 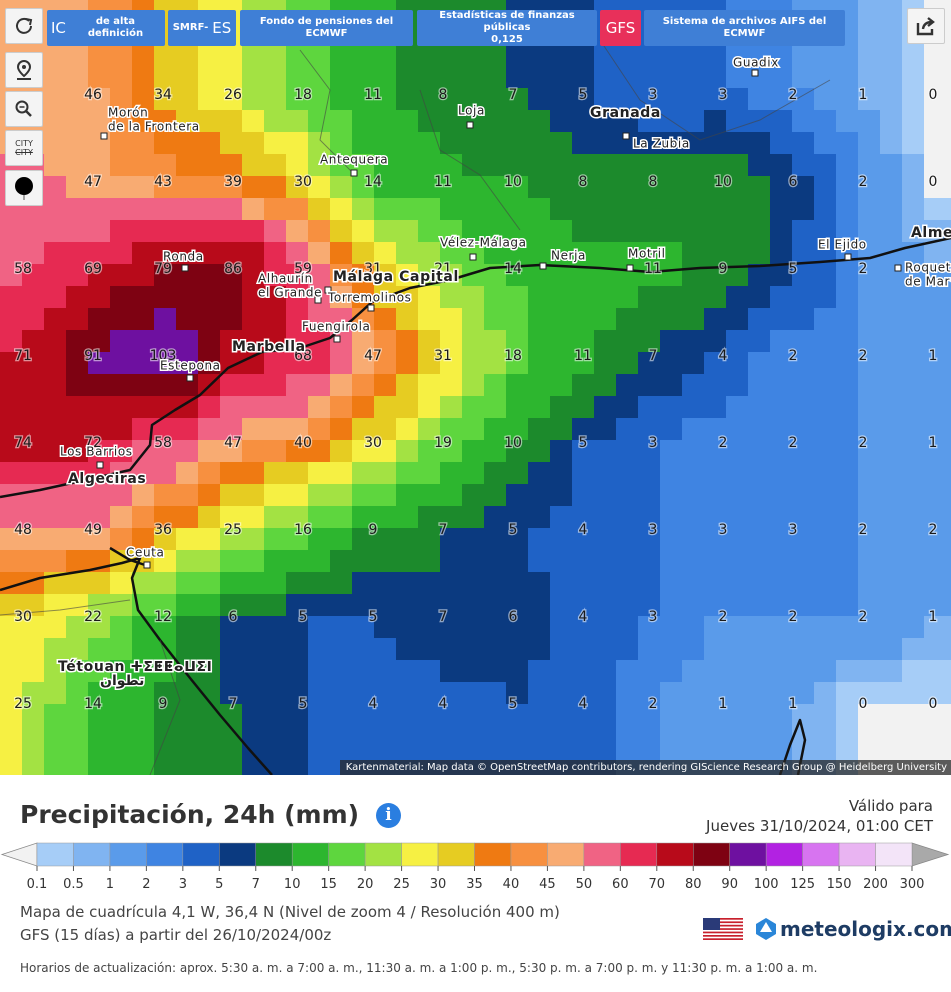 What do you see at coordinates (24, 26) in the screenshot?
I see `reload-button` at bounding box center [24, 26].